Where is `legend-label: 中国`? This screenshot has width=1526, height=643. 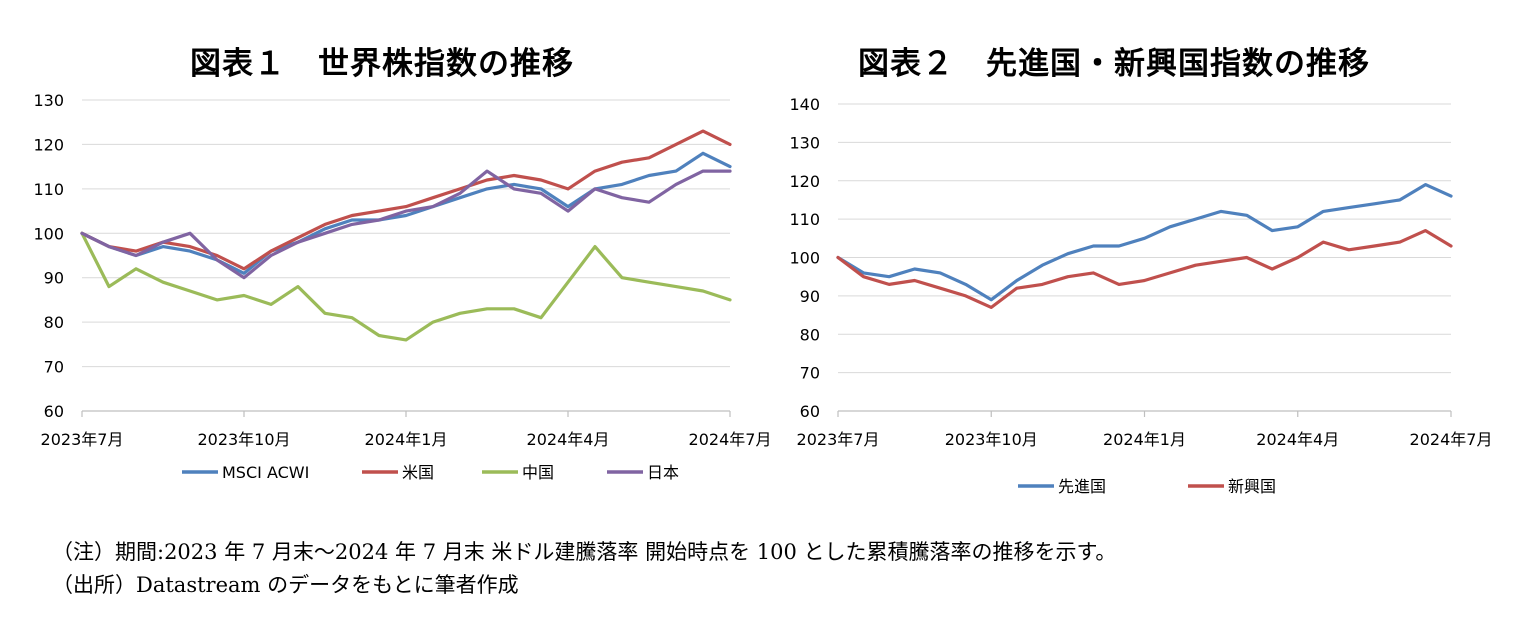
legend-label: 中国 is located at coordinates (538, 472).